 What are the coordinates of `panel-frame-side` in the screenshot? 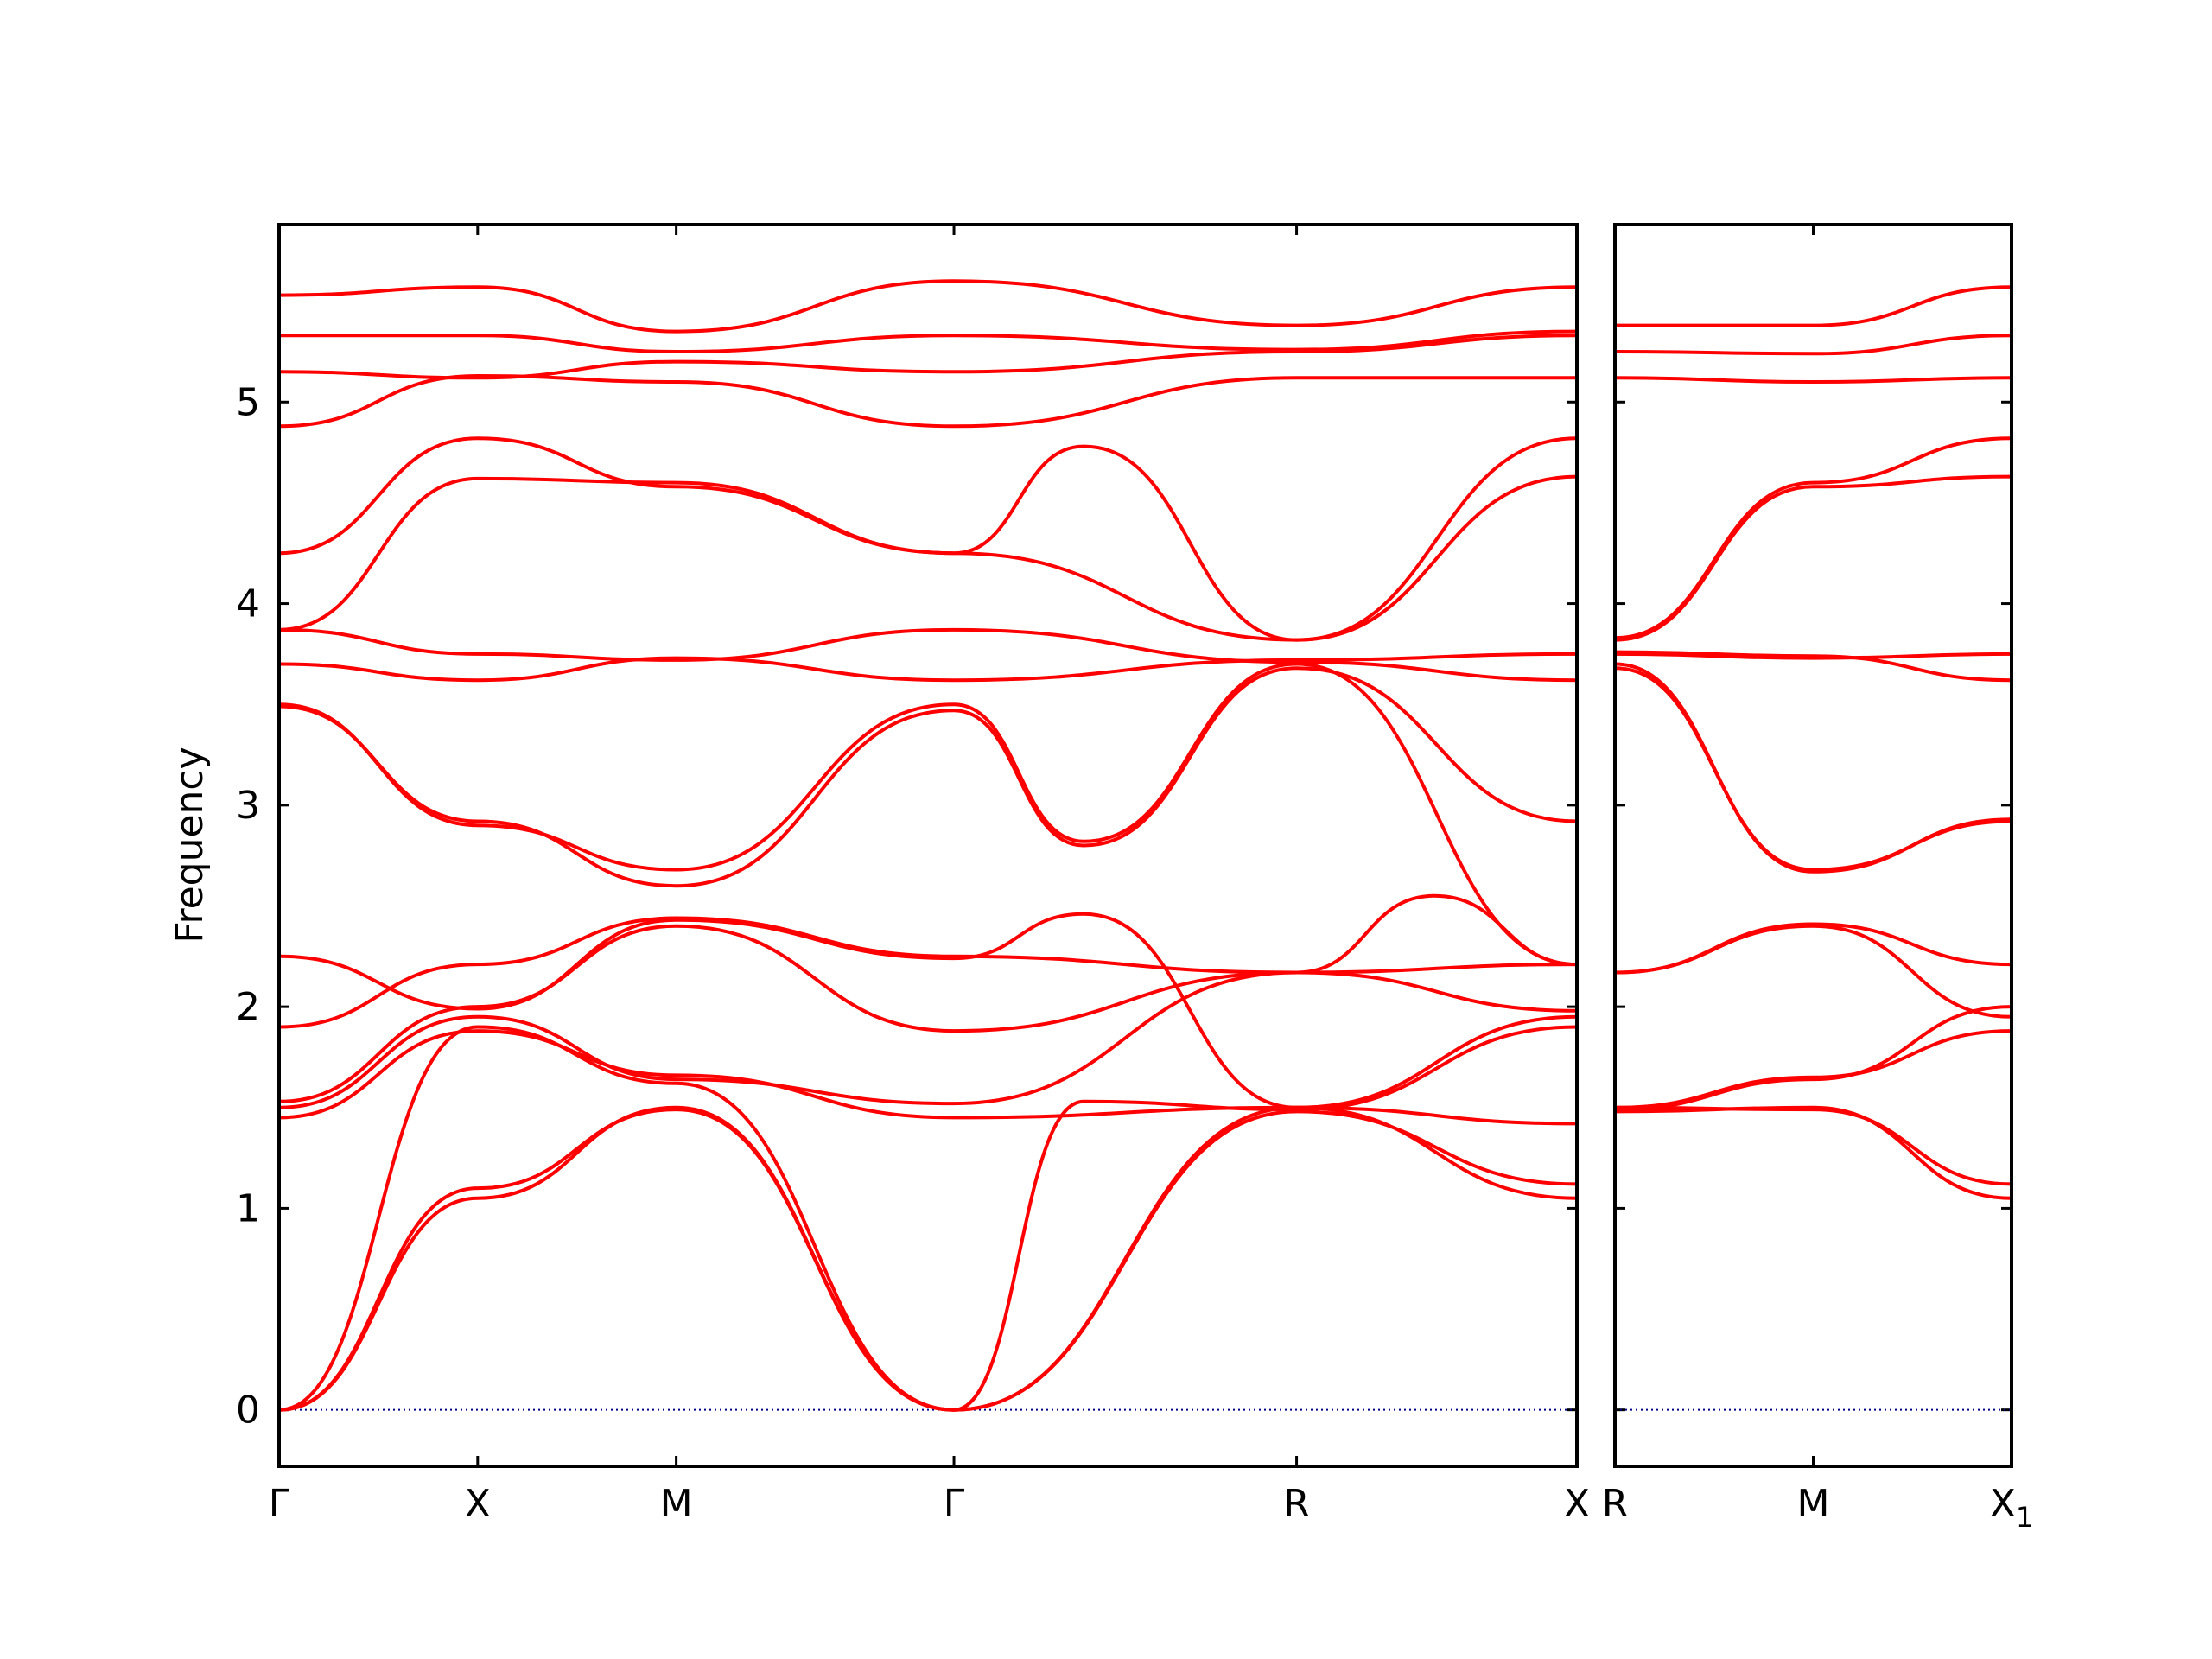 It's located at (1813, 845).